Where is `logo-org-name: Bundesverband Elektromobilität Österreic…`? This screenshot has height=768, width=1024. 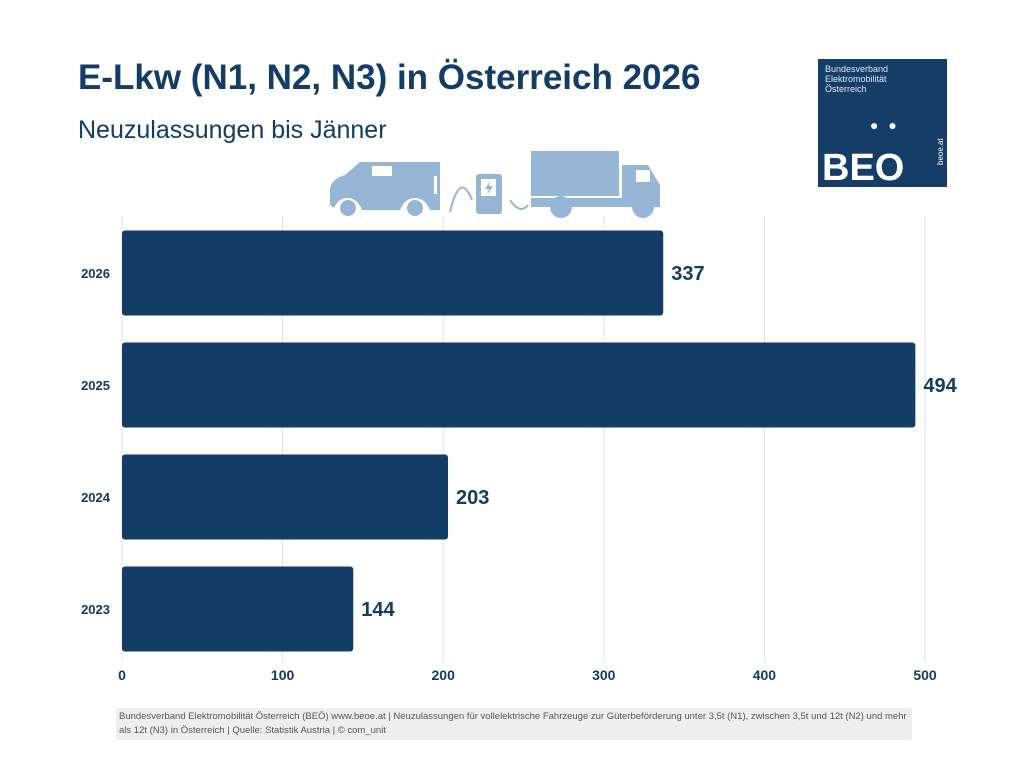
logo-org-name: Bundesverband Elektromobilität Österreic… is located at coordinates (856, 79).